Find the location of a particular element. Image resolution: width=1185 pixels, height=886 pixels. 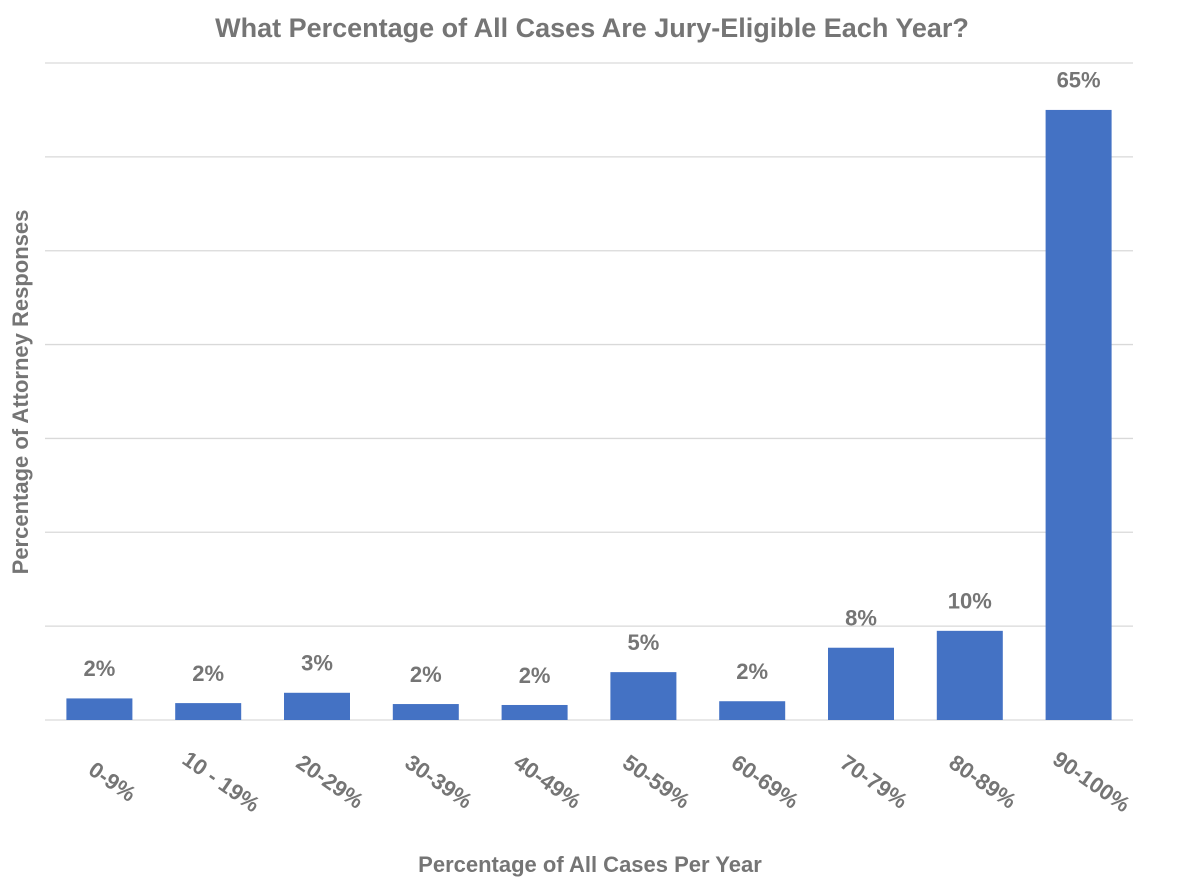

x-tick-label: 90-100% is located at coordinates (1091, 781).